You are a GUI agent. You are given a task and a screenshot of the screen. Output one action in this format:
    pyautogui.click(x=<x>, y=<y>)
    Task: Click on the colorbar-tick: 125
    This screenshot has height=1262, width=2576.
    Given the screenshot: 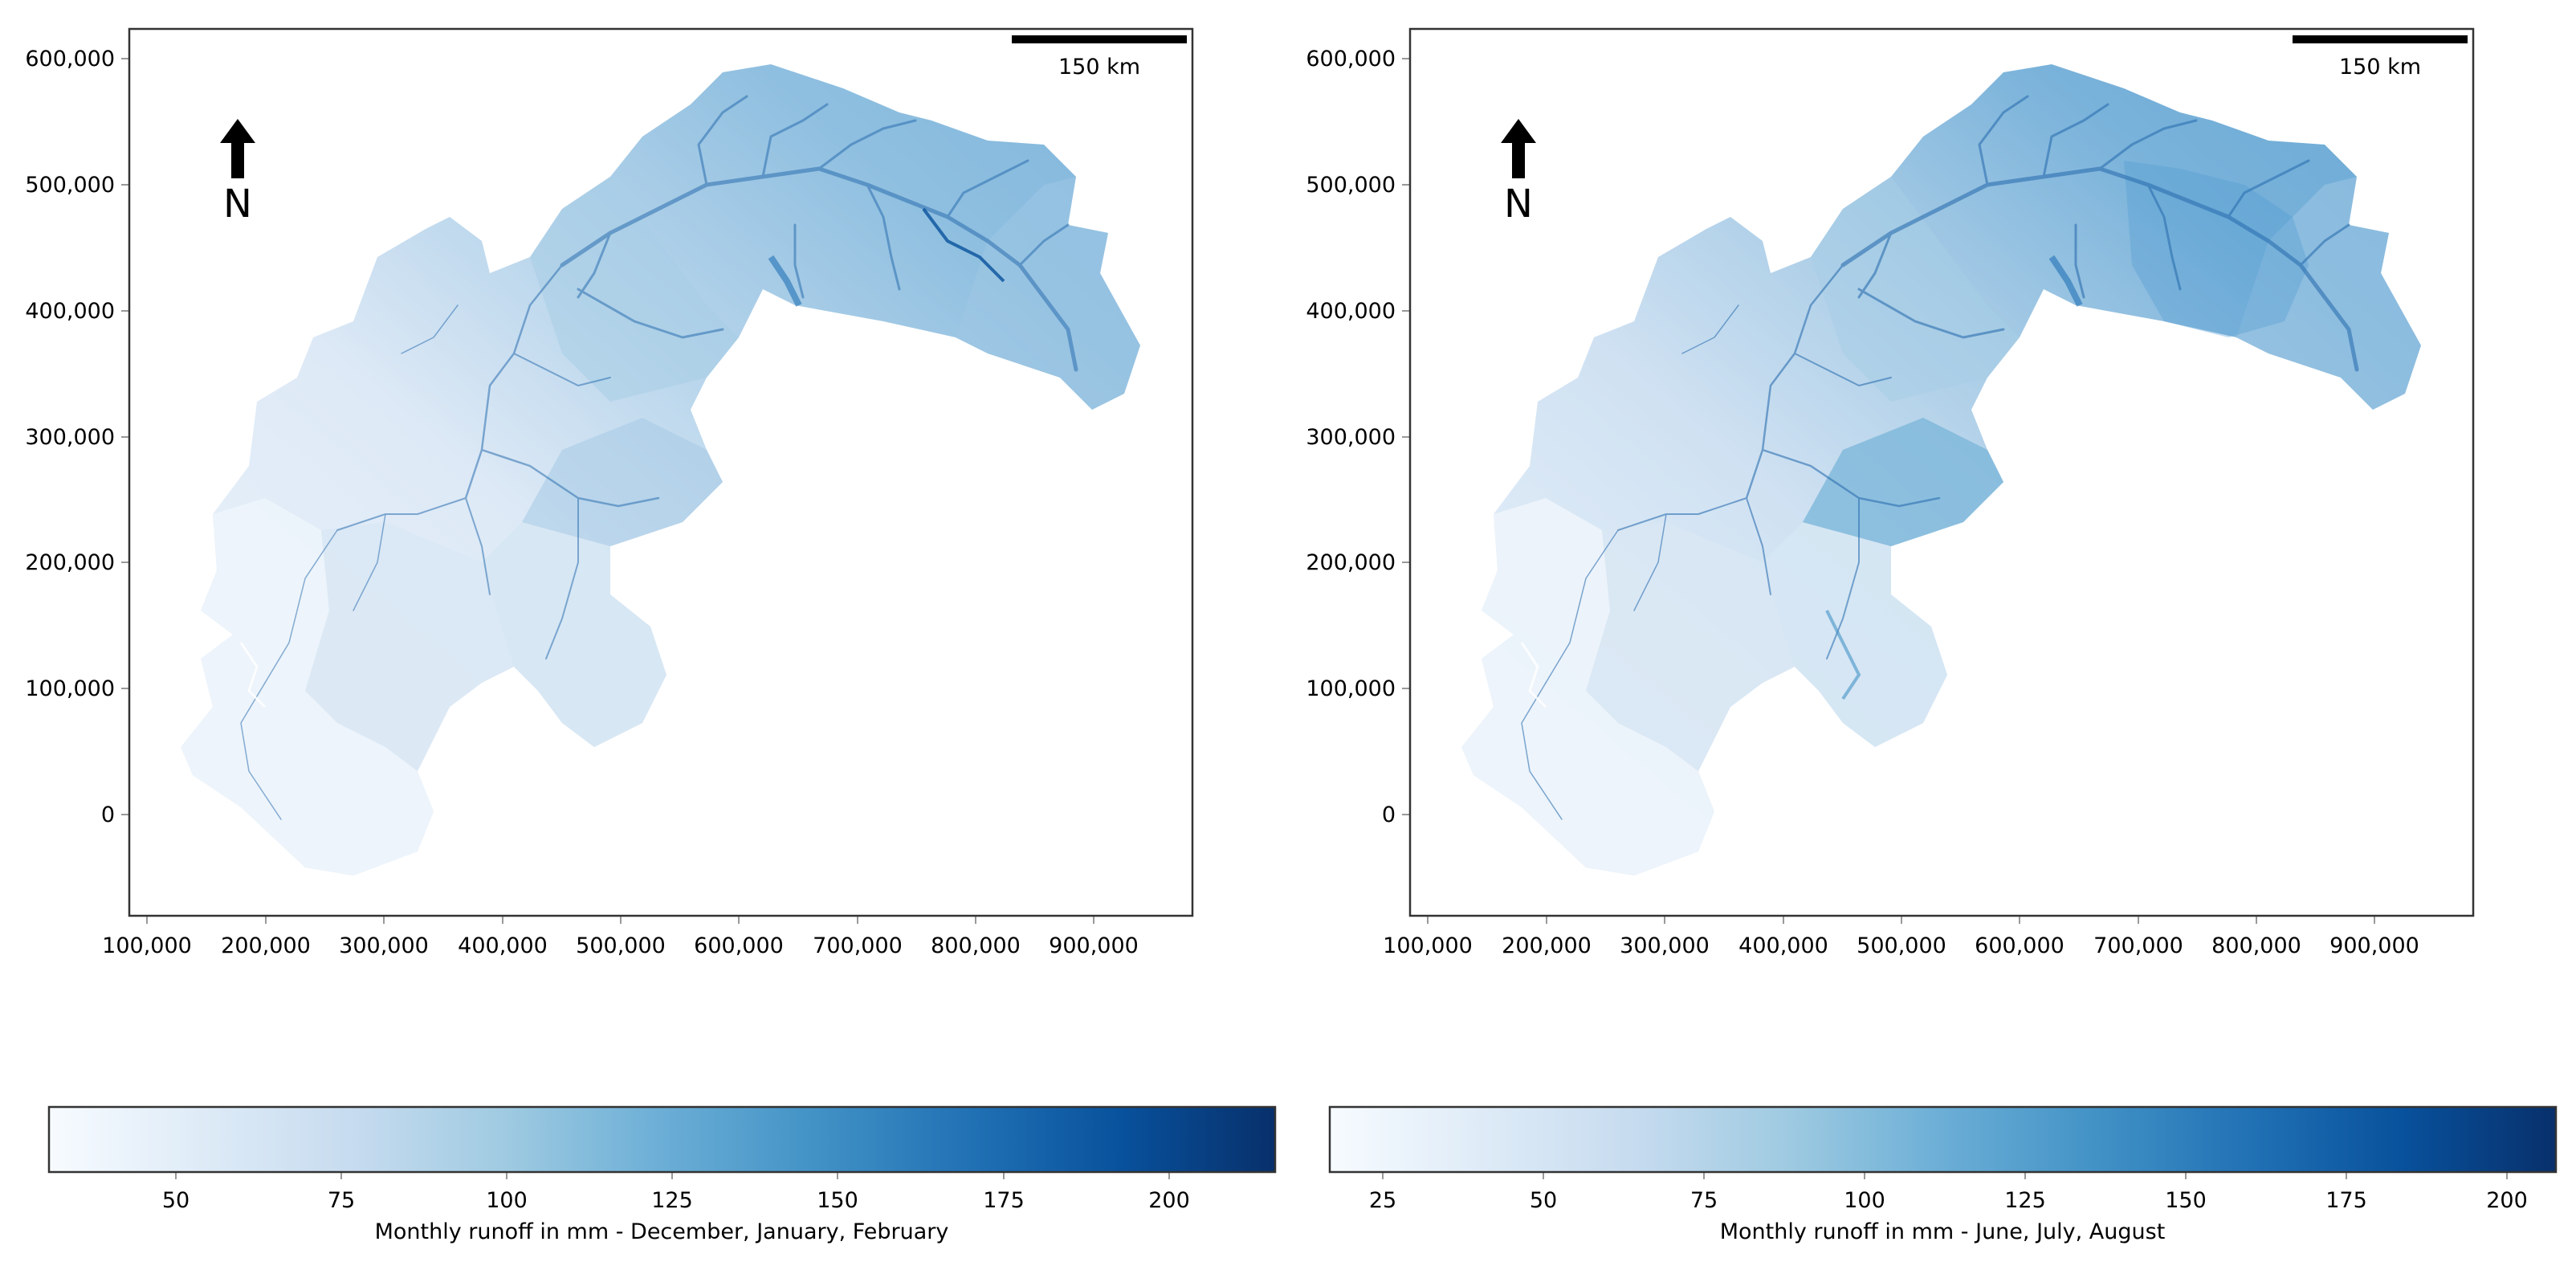 What is the action you would take?
    pyautogui.click(x=2025, y=1192)
    